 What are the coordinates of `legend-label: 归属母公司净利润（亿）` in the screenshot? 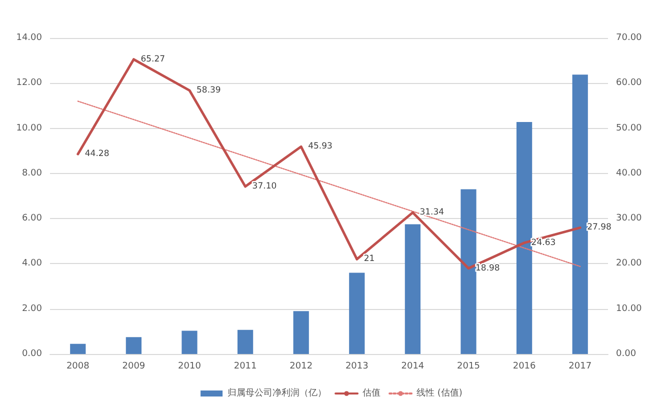 It's located at (277, 393).